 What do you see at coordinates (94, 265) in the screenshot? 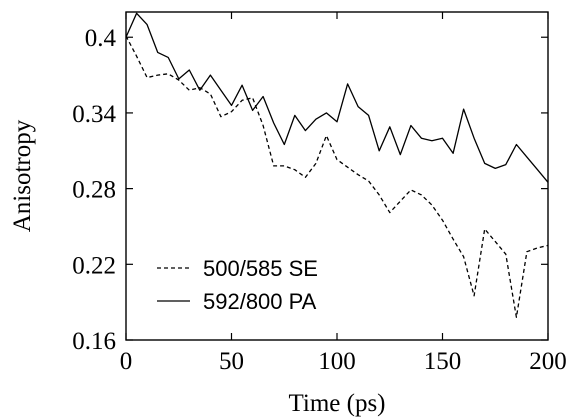
I see `y-tick-label: 0.22` at bounding box center [94, 265].